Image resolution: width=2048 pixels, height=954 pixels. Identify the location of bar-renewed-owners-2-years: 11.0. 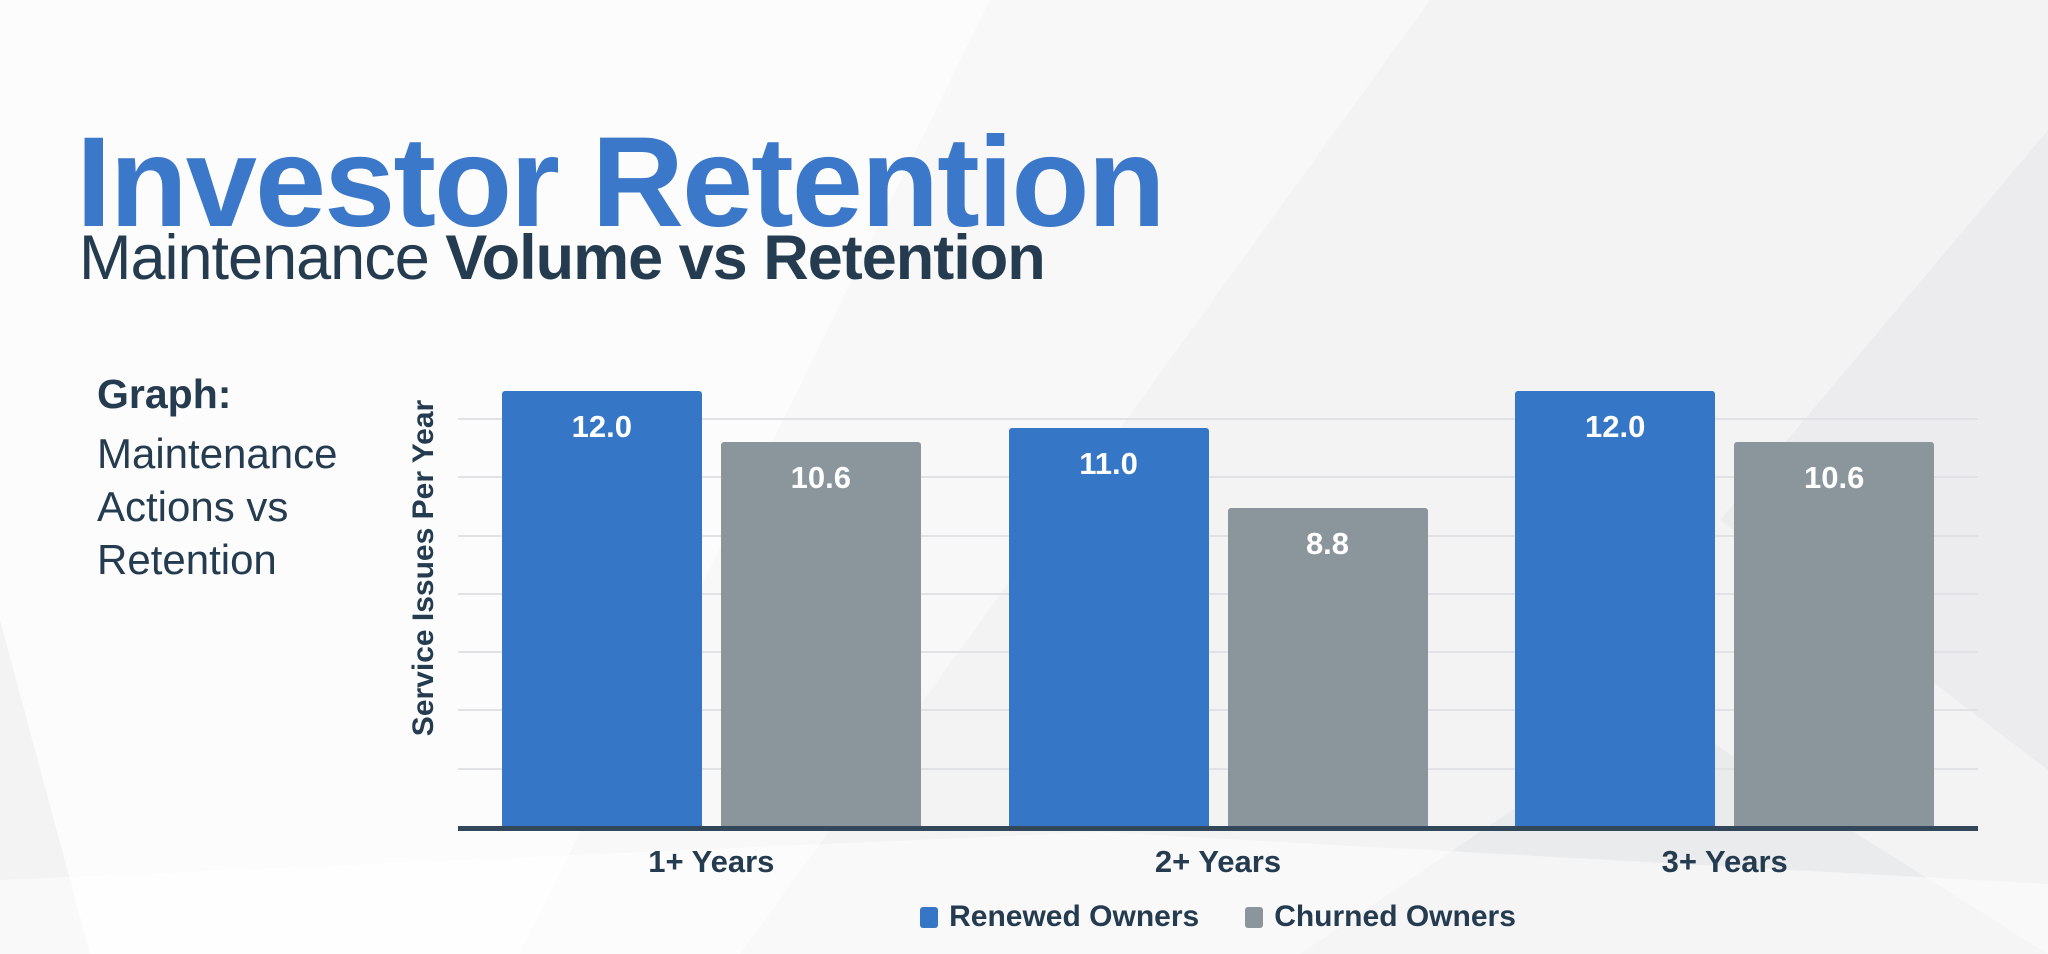
(1108, 627).